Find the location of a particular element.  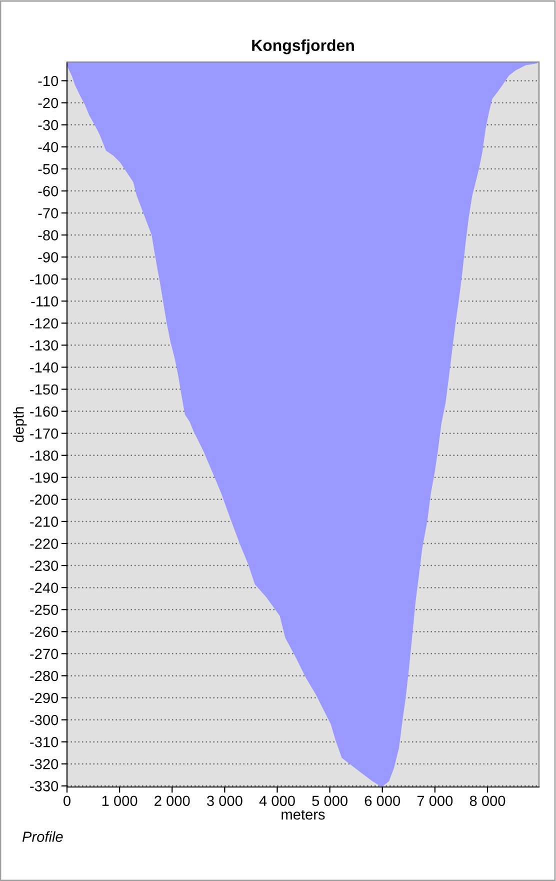

y-tick-label: -90 is located at coordinates (48, 257).